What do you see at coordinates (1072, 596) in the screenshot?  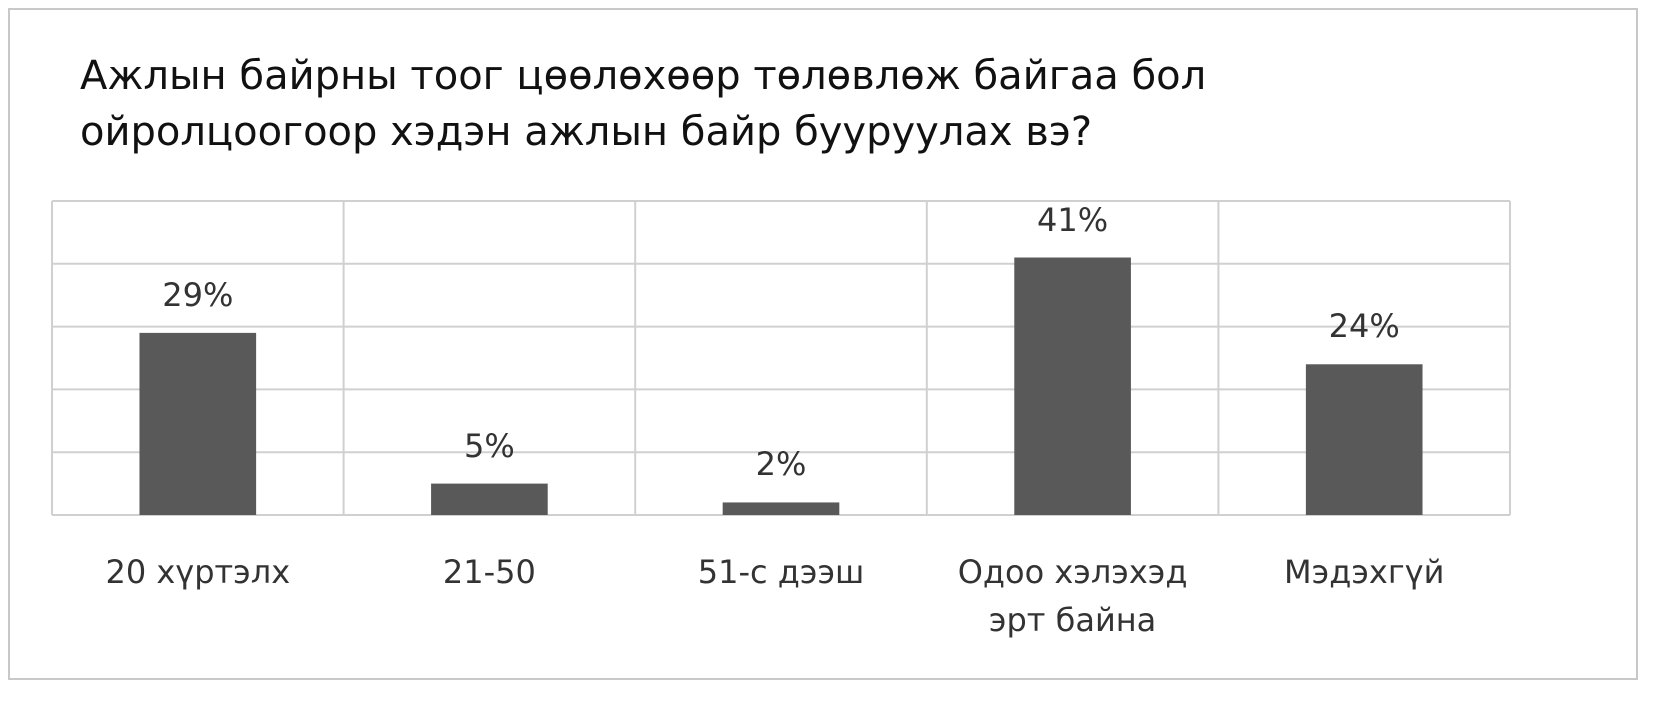 I see `x-tick-label: Одоо хэлэхэд эрт байна` at bounding box center [1072, 596].